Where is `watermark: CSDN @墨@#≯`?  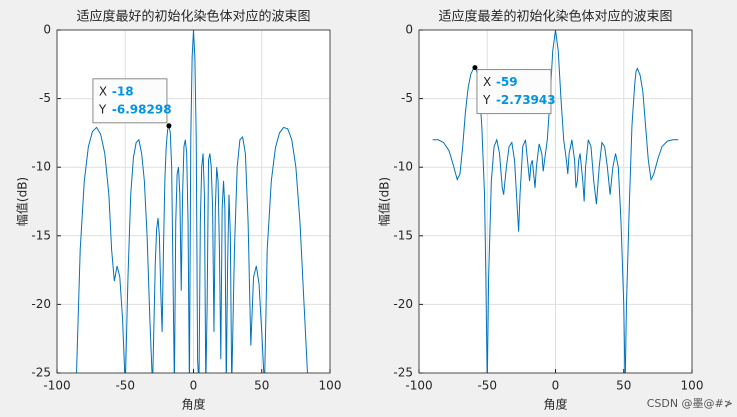
watermark: CSDN @墨@#≯ is located at coordinates (690, 403).